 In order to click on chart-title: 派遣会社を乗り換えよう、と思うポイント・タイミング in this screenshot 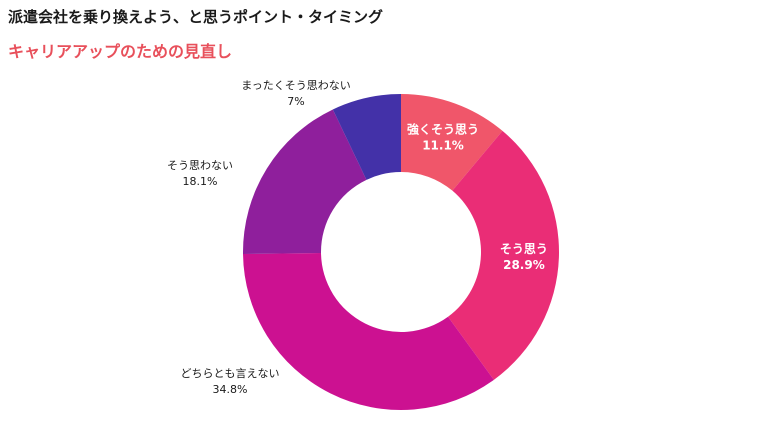, I will do `click(196, 17)`.